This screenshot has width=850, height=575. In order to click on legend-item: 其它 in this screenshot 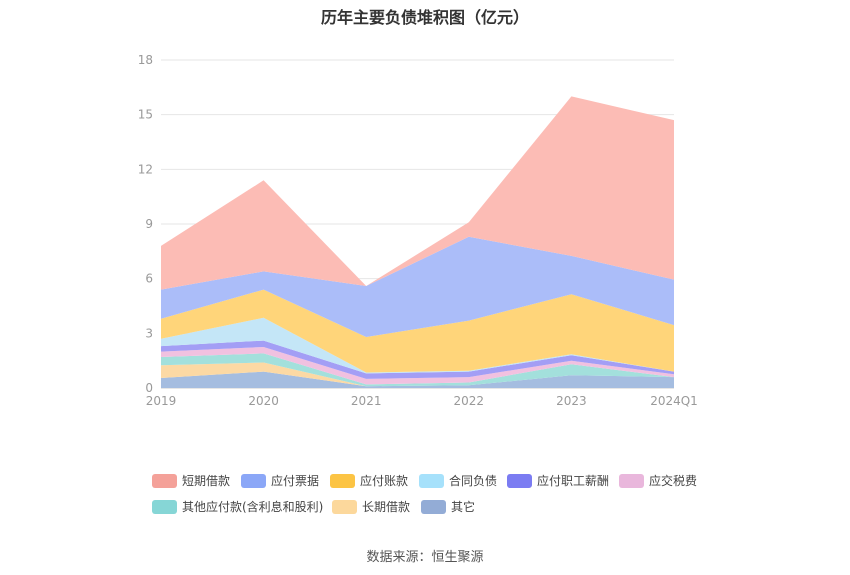, I will do `click(448, 506)`.